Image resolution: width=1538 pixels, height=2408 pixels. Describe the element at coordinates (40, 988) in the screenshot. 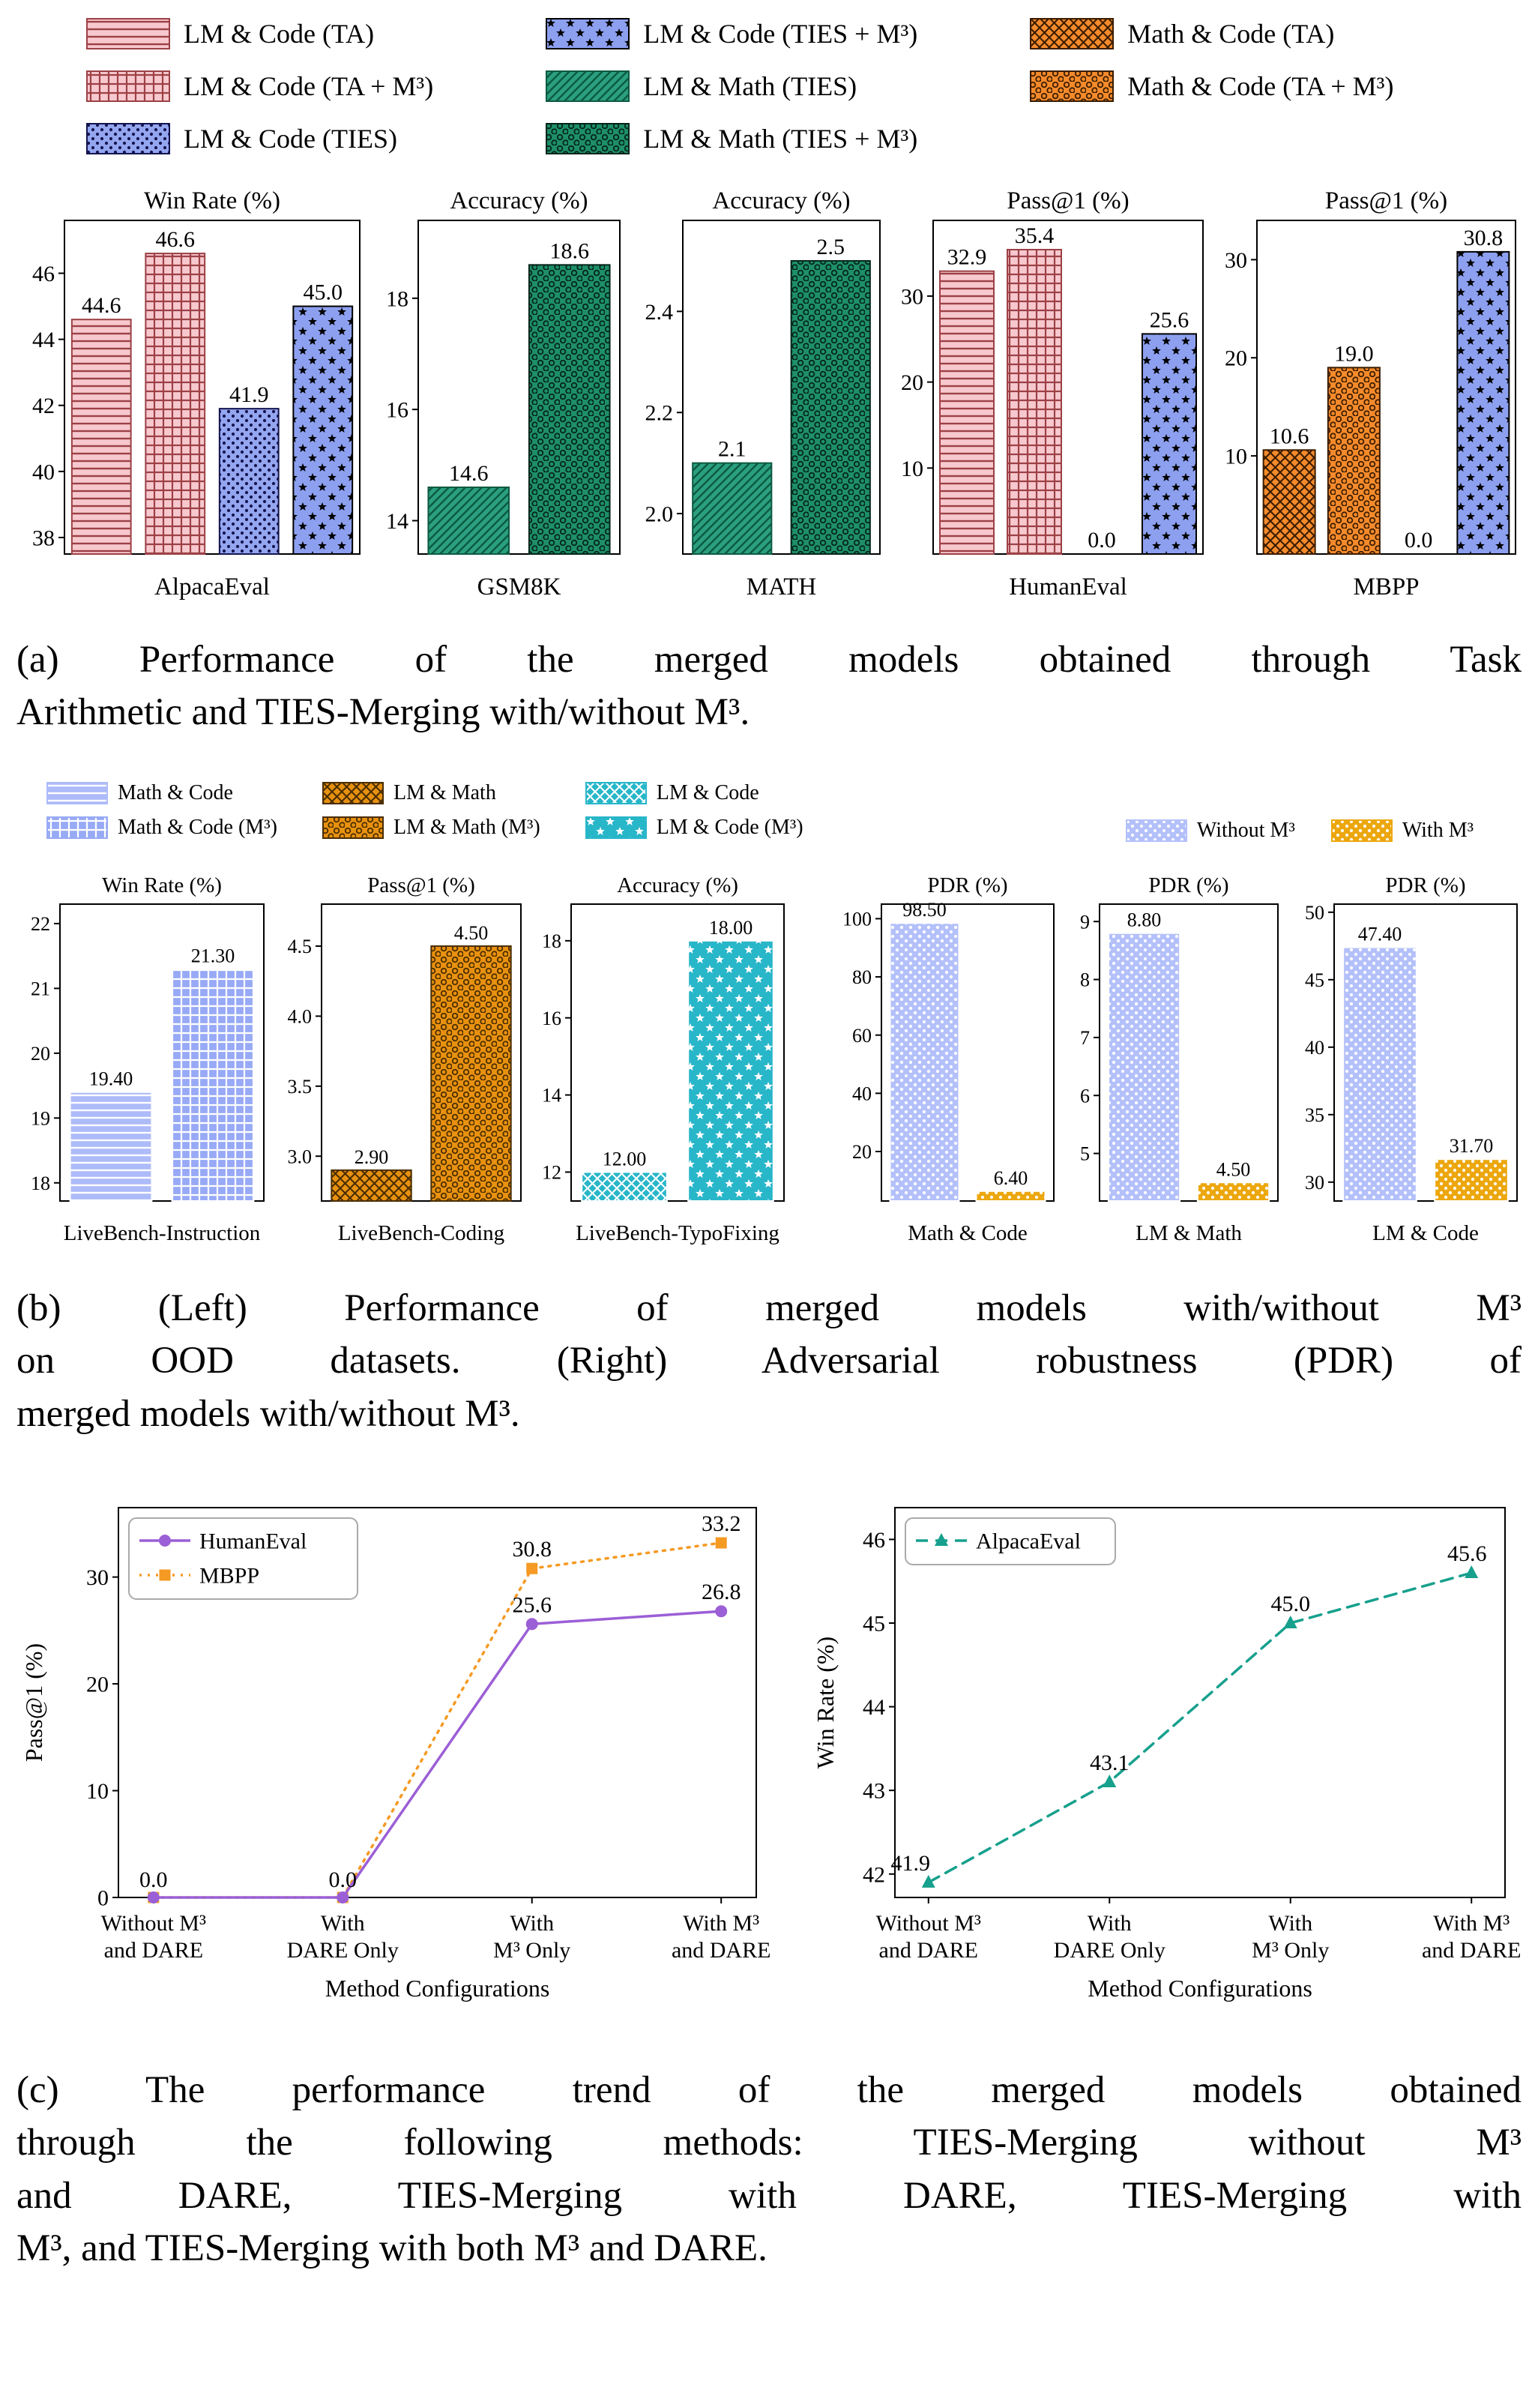

I see `svg-text: 21` at that location.